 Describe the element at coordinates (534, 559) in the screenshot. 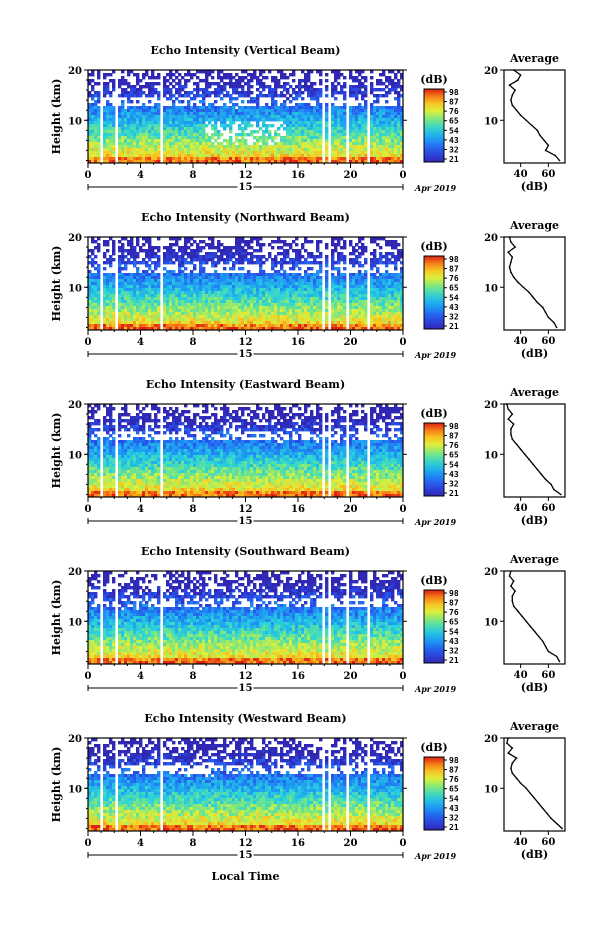

I see `average-title: Average` at that location.